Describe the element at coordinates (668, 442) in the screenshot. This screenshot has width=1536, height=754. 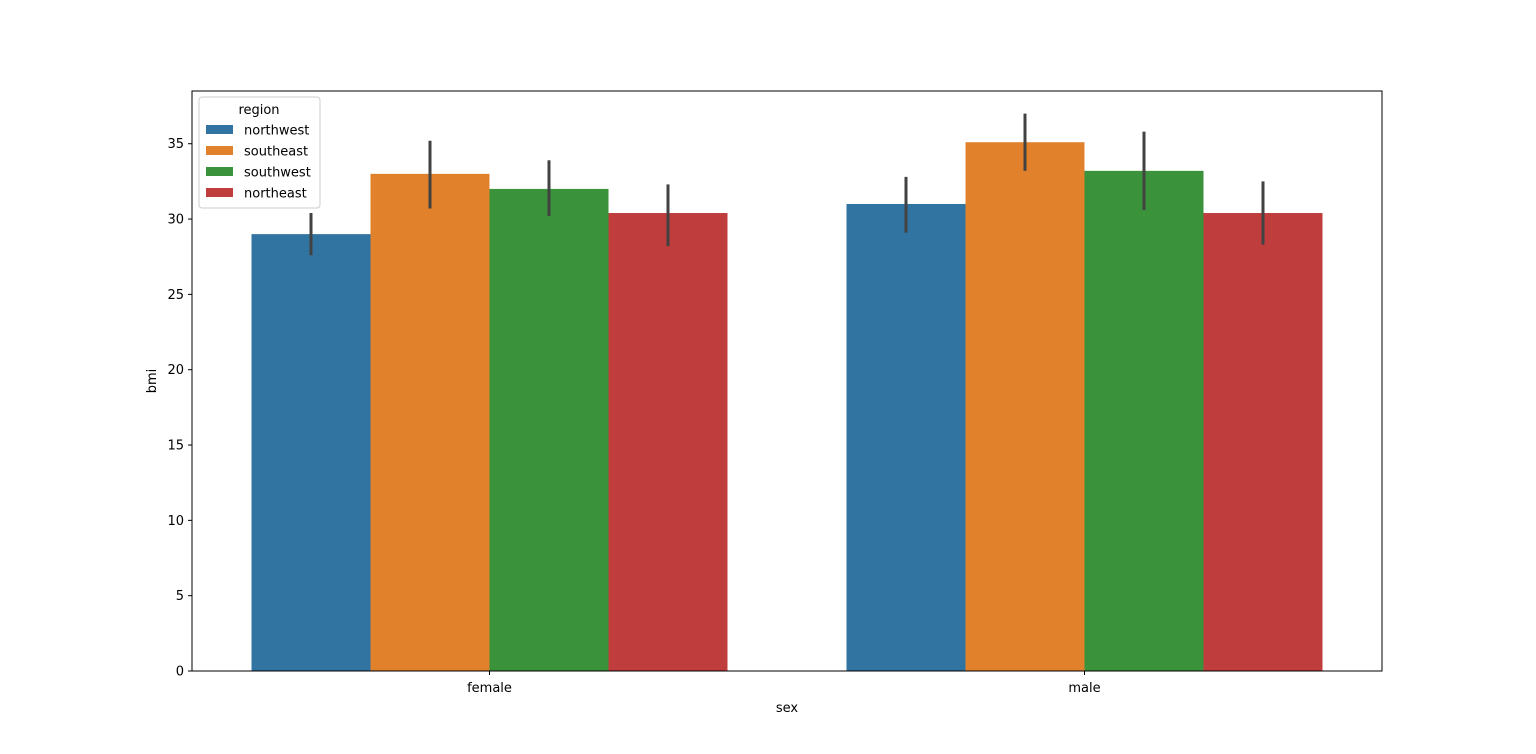
I see `bar-northeast-female` at that location.